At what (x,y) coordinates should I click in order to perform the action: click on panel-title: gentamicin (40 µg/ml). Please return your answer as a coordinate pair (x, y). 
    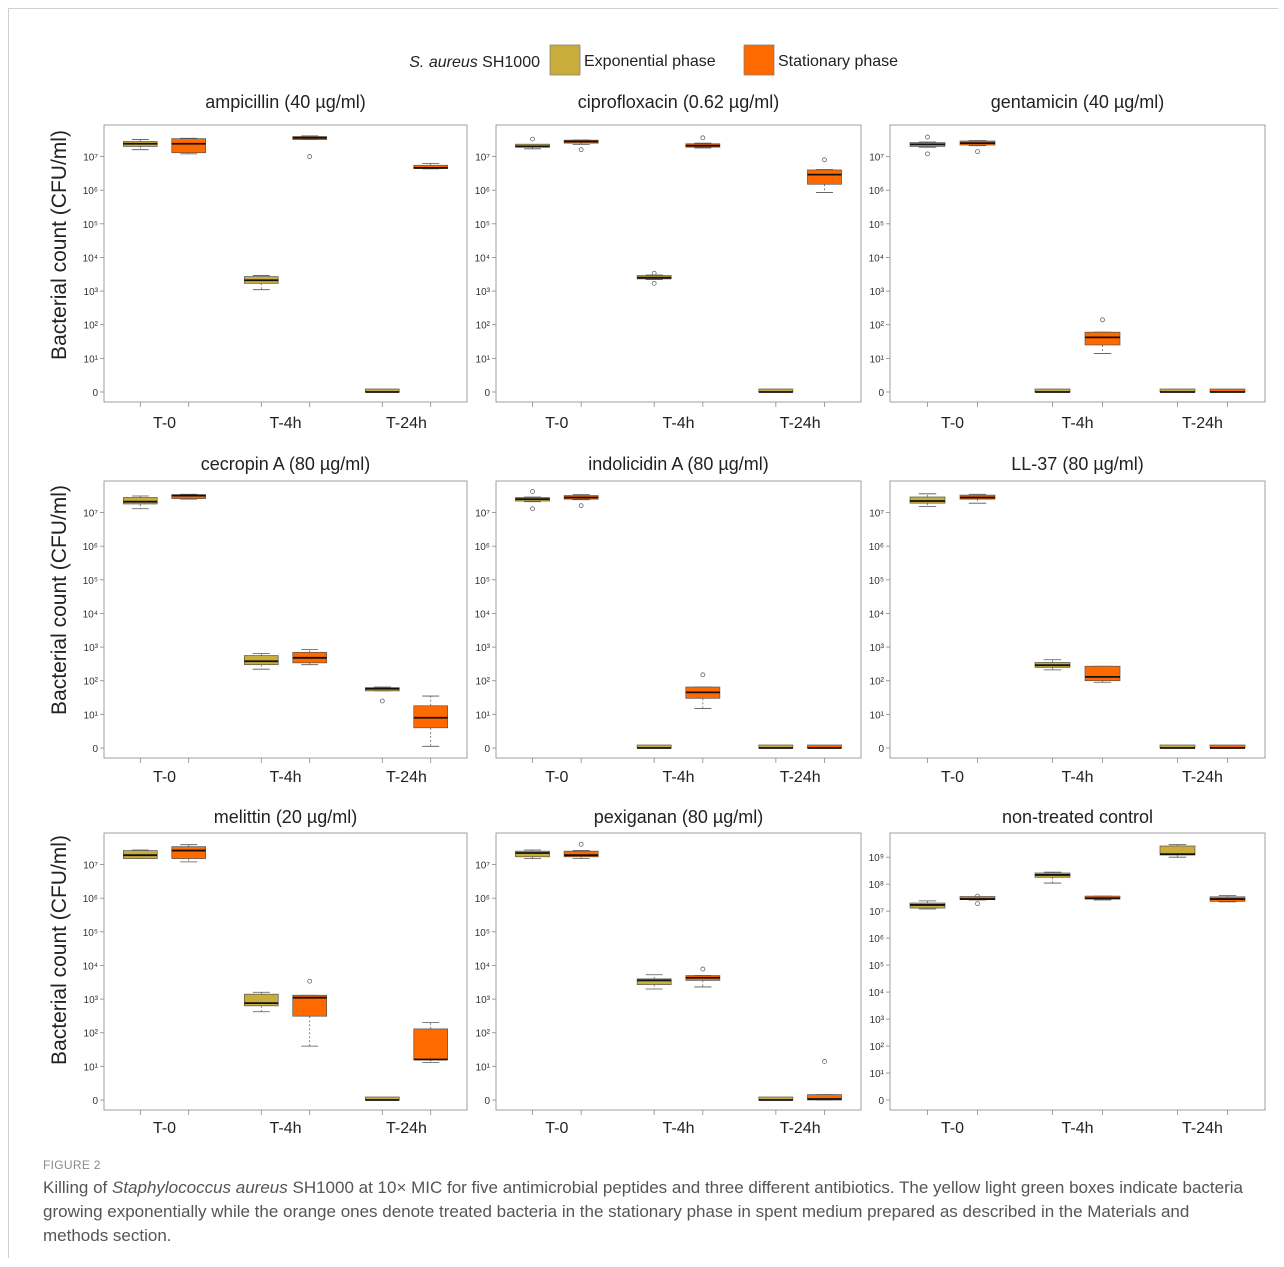
    Looking at the image, I should click on (1077, 102).